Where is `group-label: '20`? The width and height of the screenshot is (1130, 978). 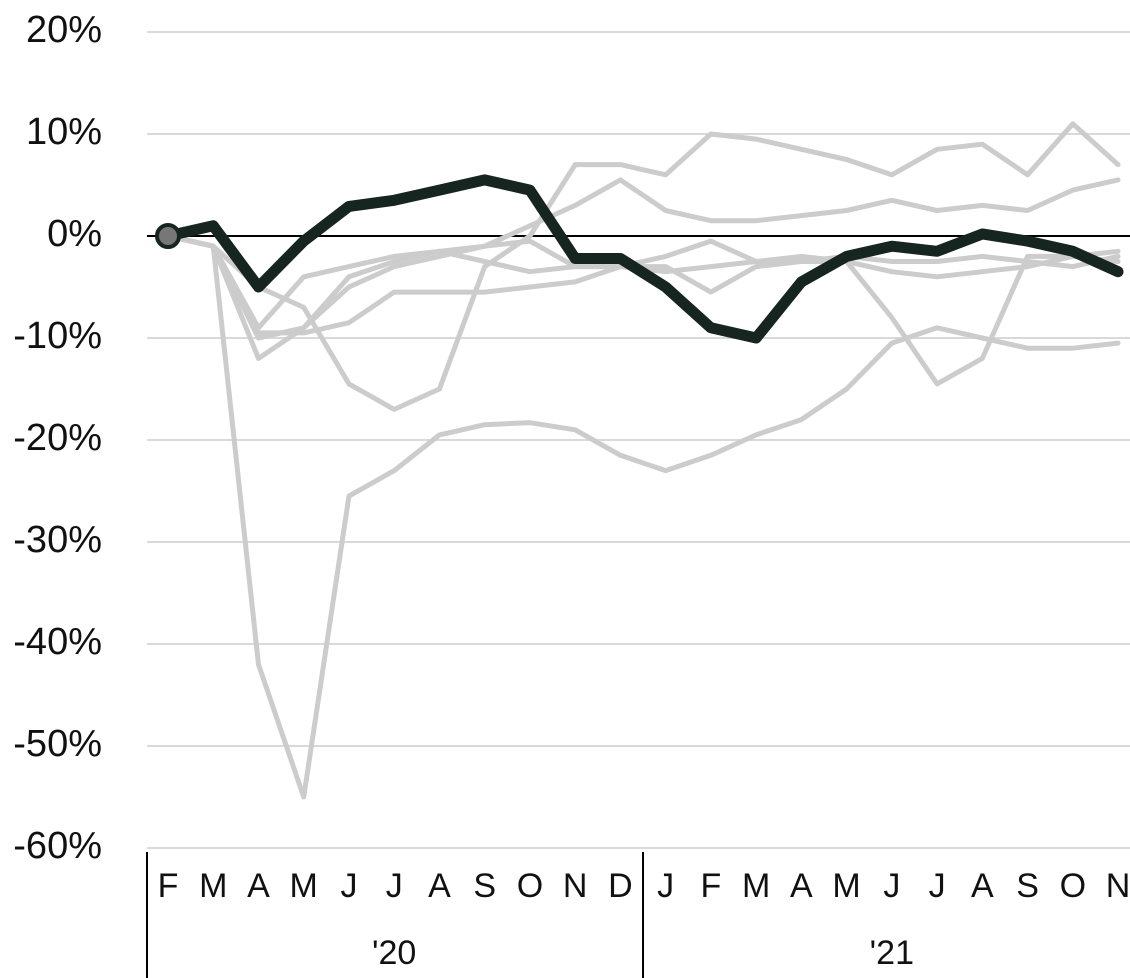 group-label: '20 is located at coordinates (394, 953).